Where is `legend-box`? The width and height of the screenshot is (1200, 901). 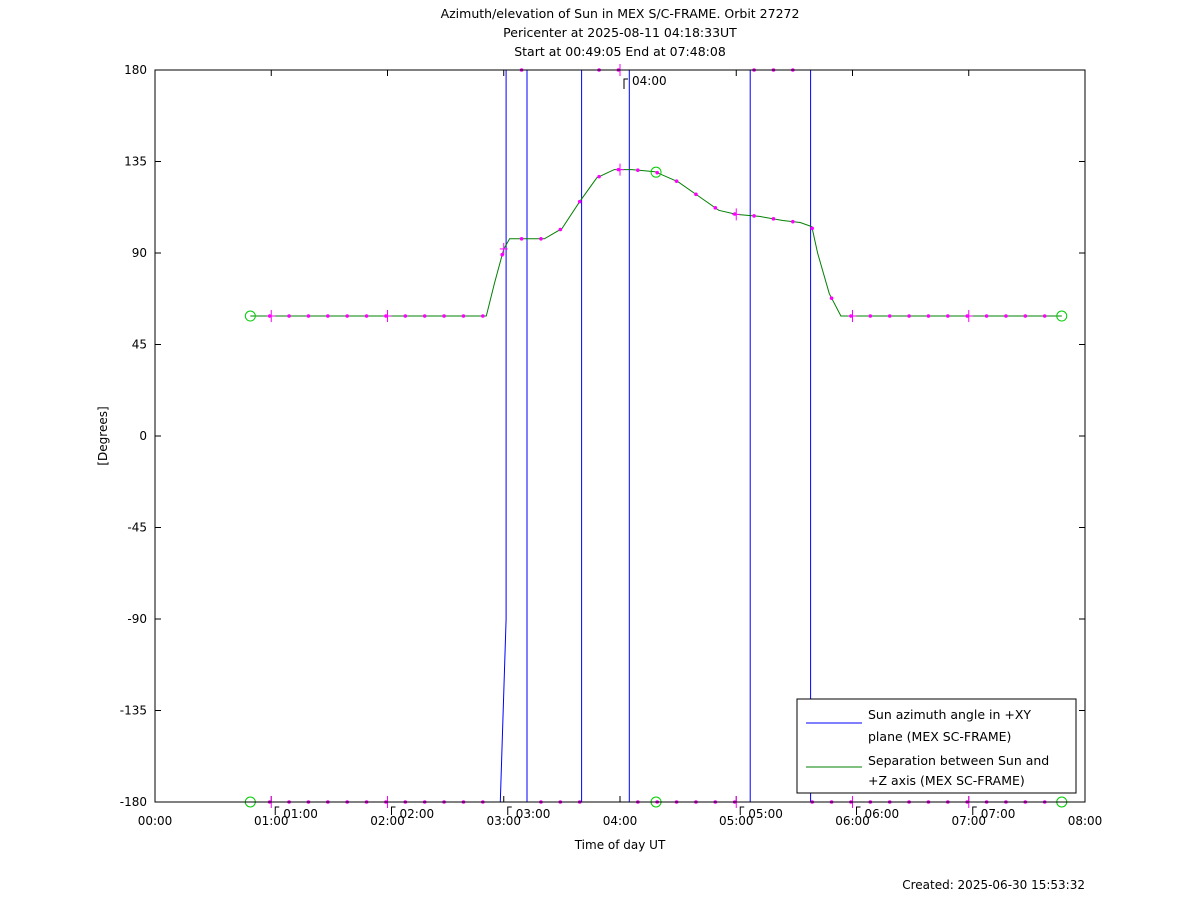 legend-box is located at coordinates (936, 746).